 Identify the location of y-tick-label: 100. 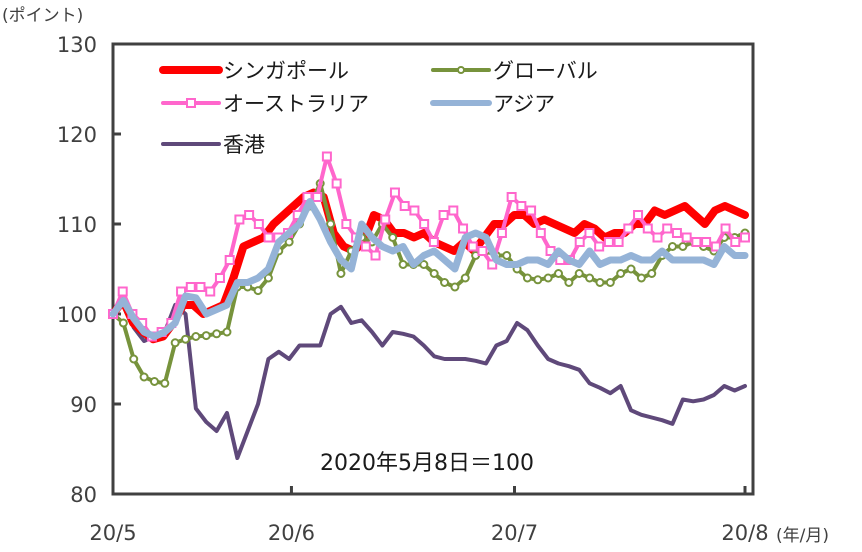
(77, 315).